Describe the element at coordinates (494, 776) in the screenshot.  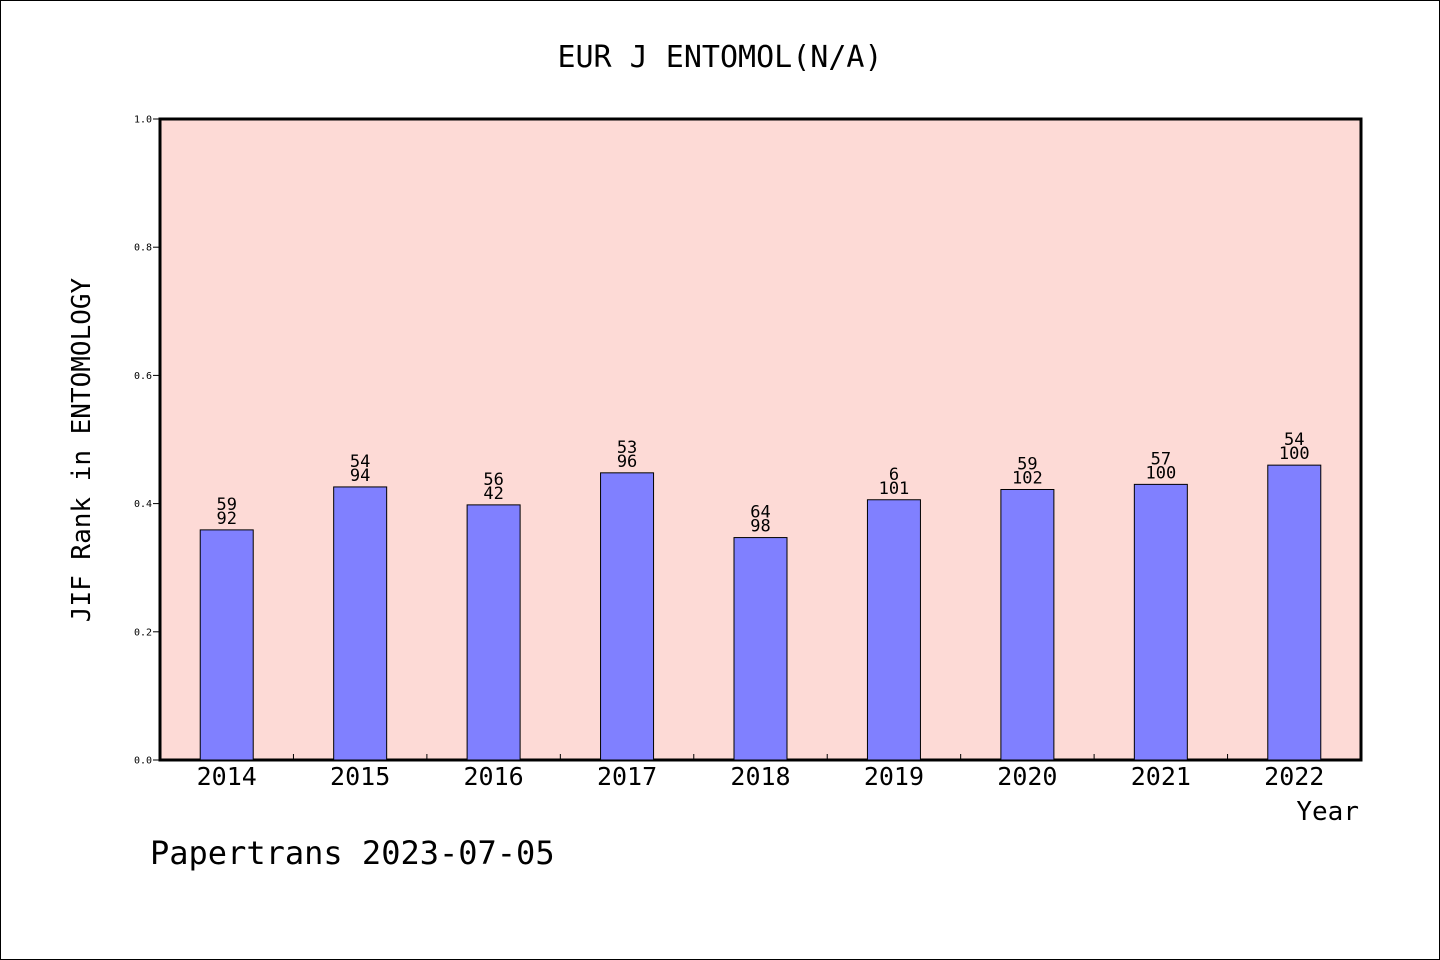
I see `x-tick-label: 2016` at that location.